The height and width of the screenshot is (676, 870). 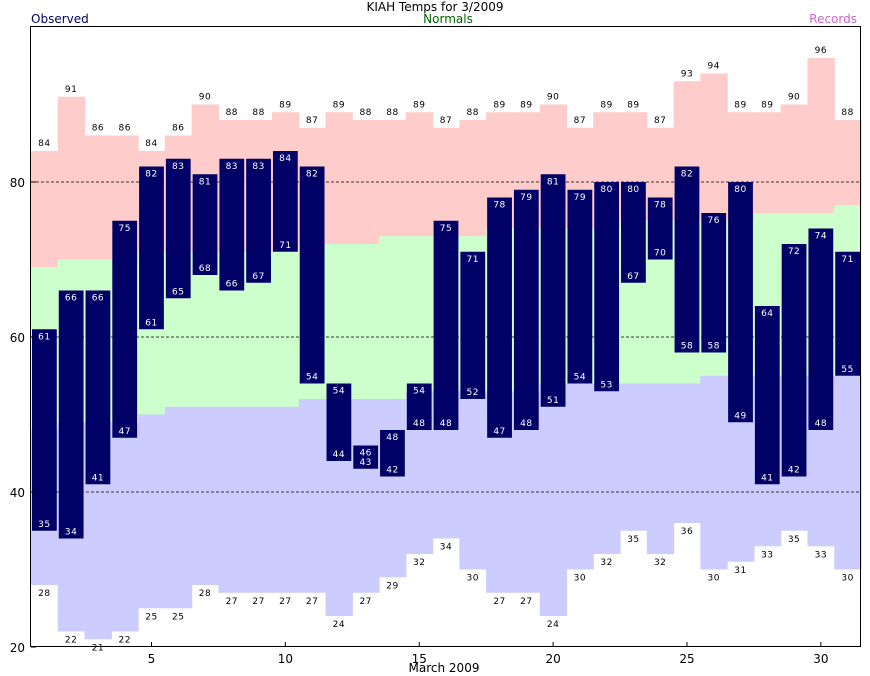 I want to click on record-high-label: 96, so click(x=821, y=51).